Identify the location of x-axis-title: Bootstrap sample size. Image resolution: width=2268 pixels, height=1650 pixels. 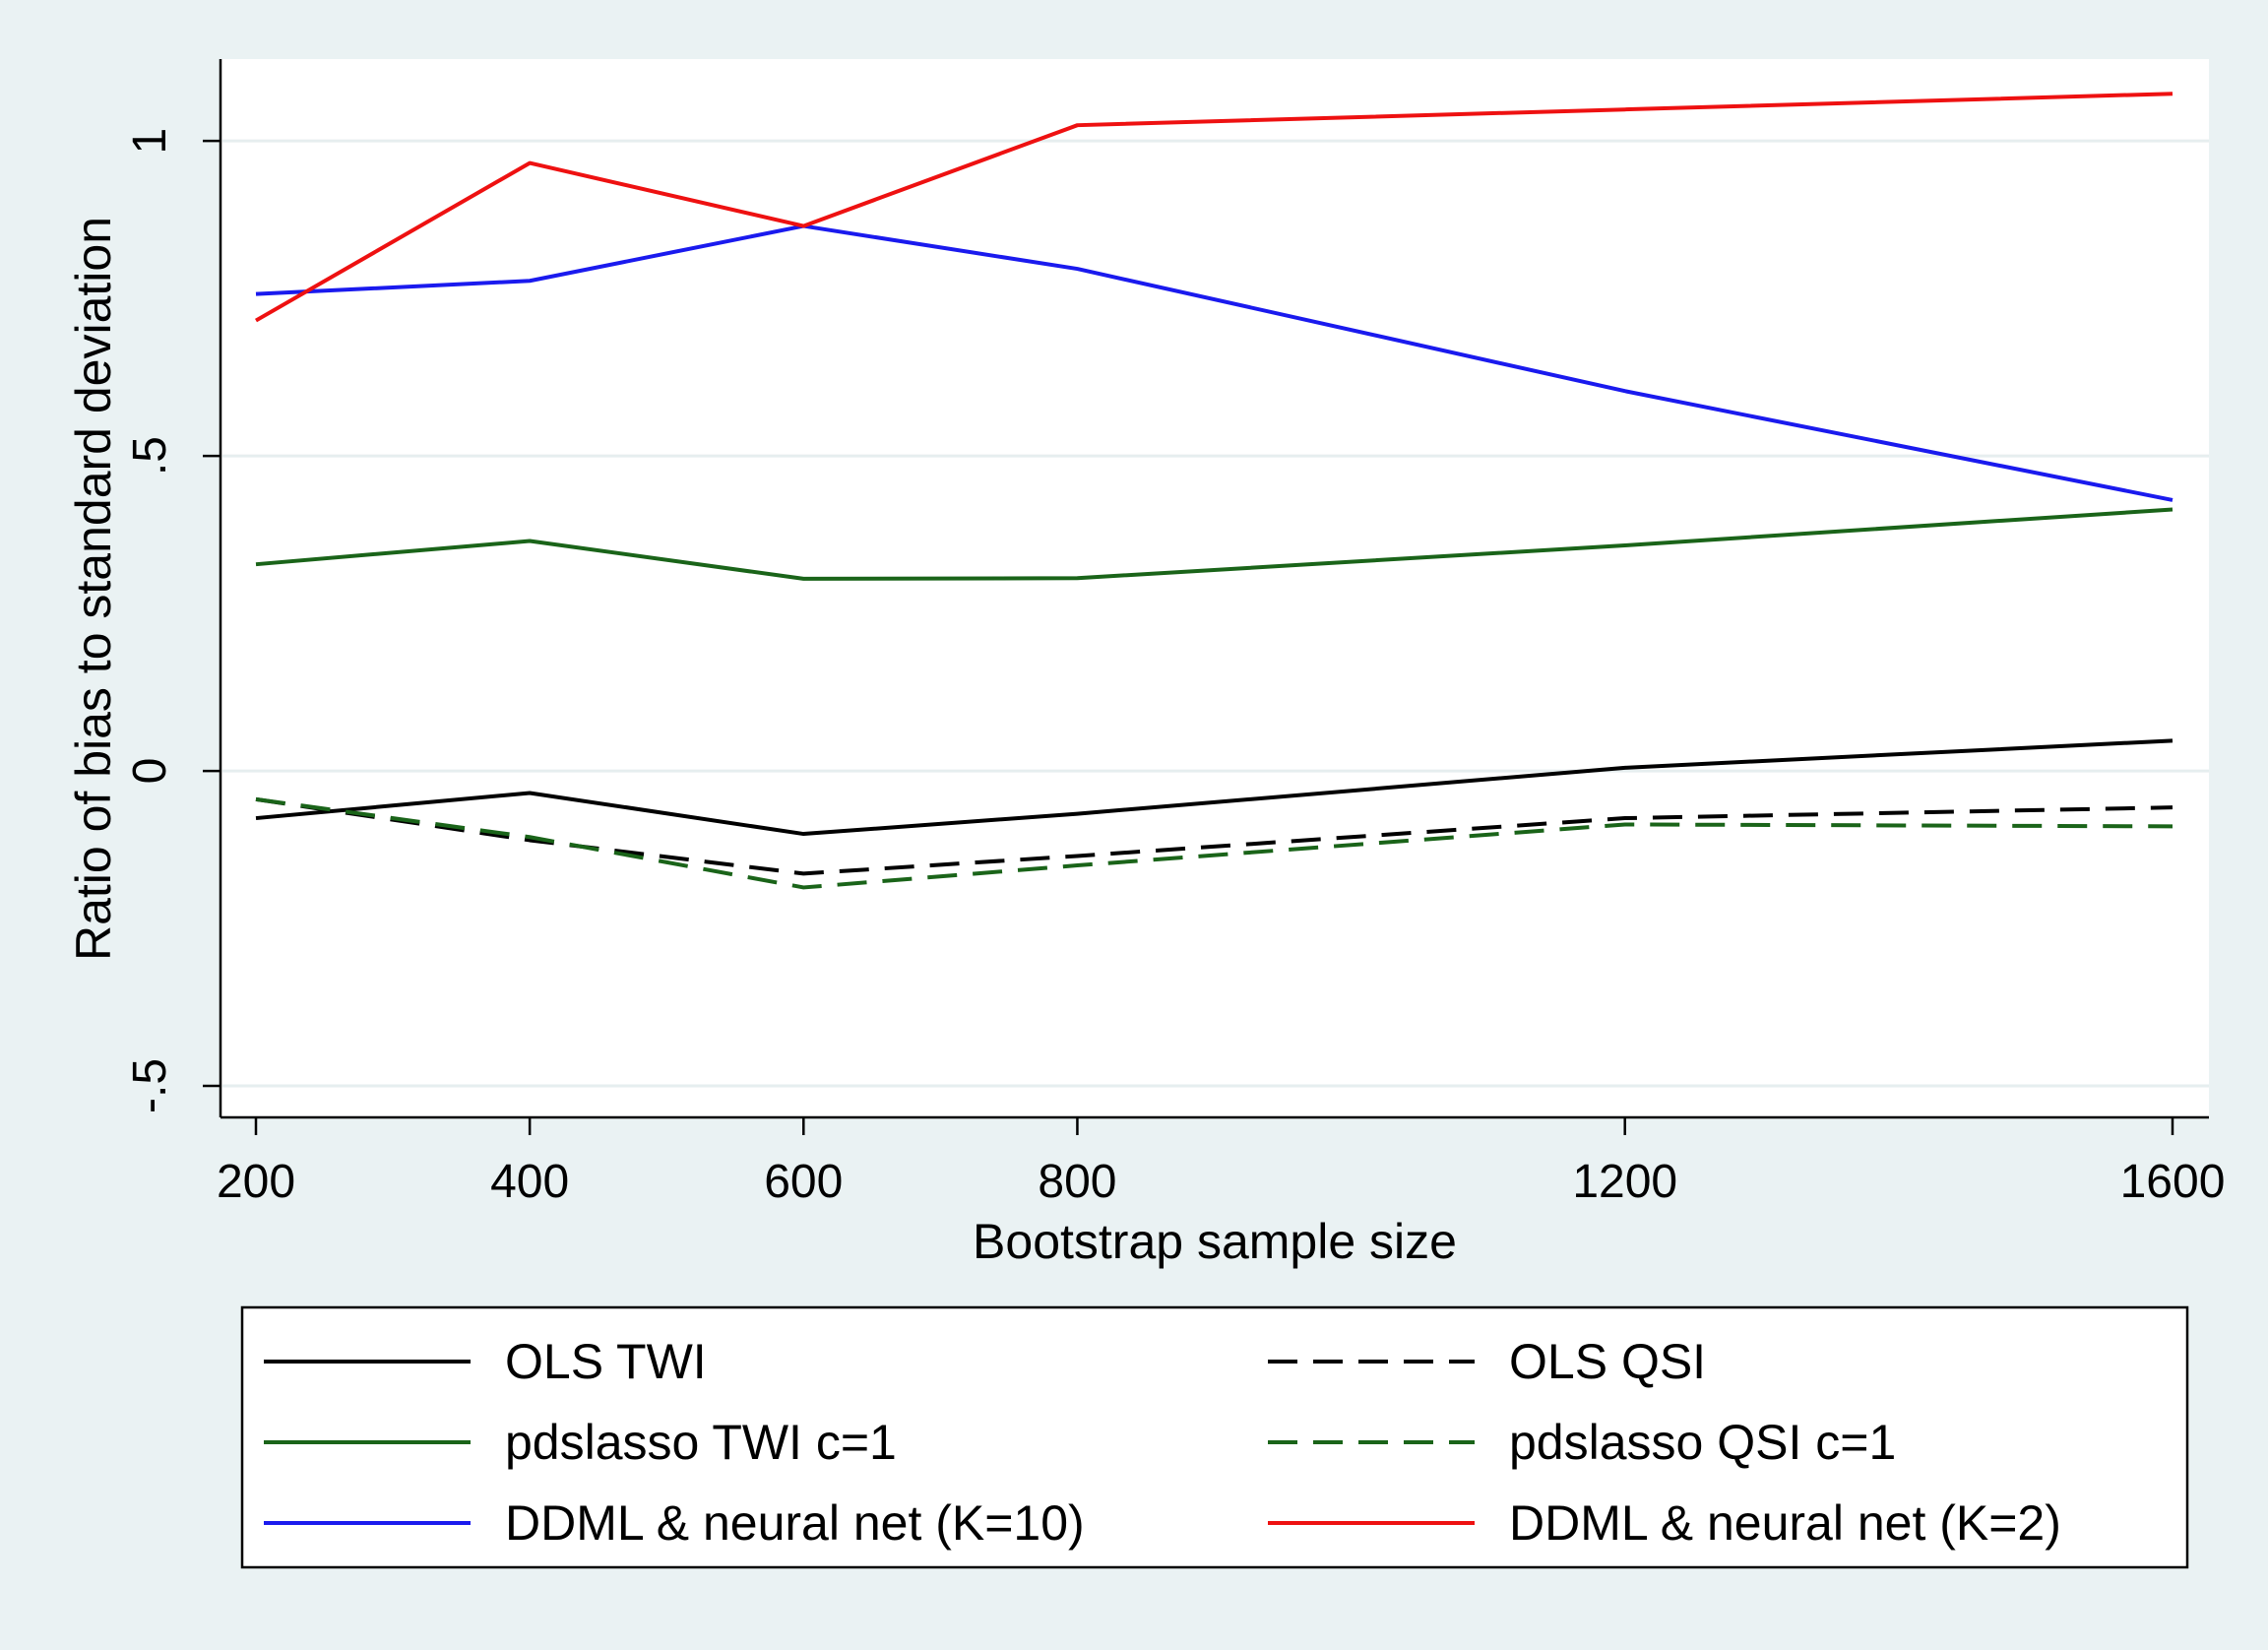
(1215, 1241).